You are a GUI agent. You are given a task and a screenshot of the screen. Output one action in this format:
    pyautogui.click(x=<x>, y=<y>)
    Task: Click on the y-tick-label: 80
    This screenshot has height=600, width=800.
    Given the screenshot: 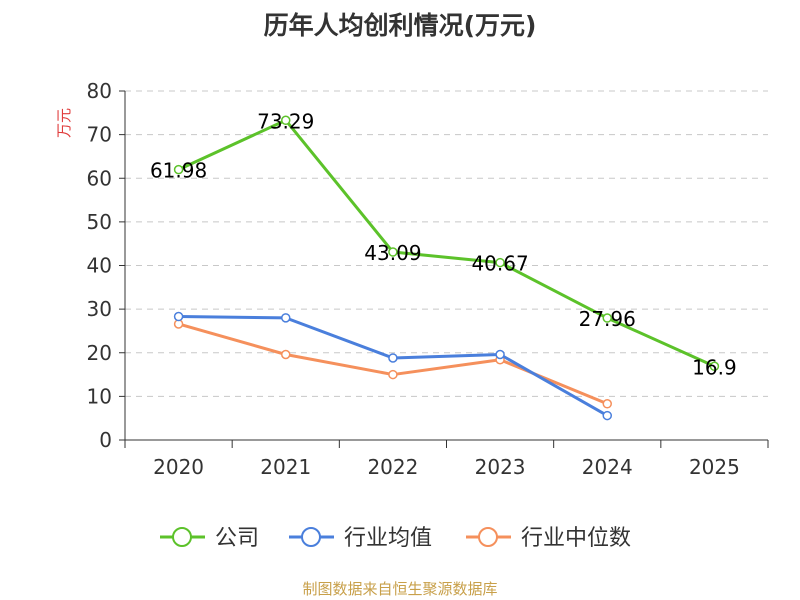 What is the action you would take?
    pyautogui.click(x=99, y=91)
    